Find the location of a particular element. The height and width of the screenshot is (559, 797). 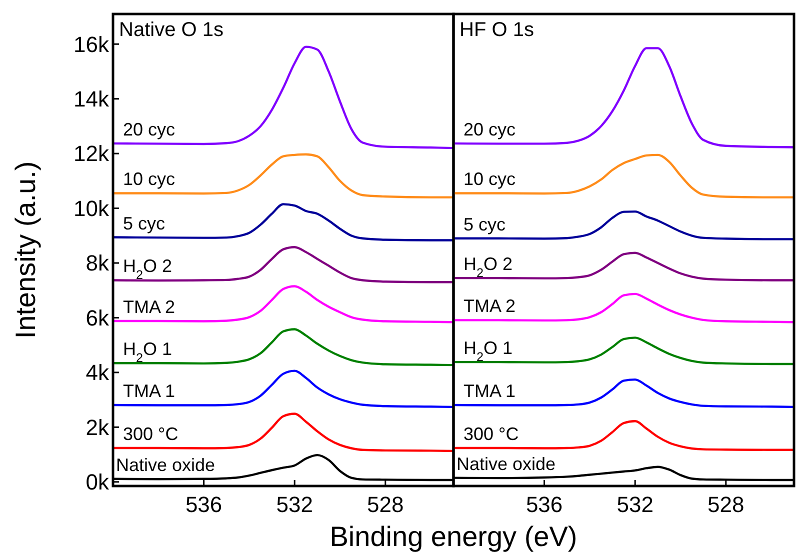

y-tick-label: 8k is located at coordinates (98, 263).